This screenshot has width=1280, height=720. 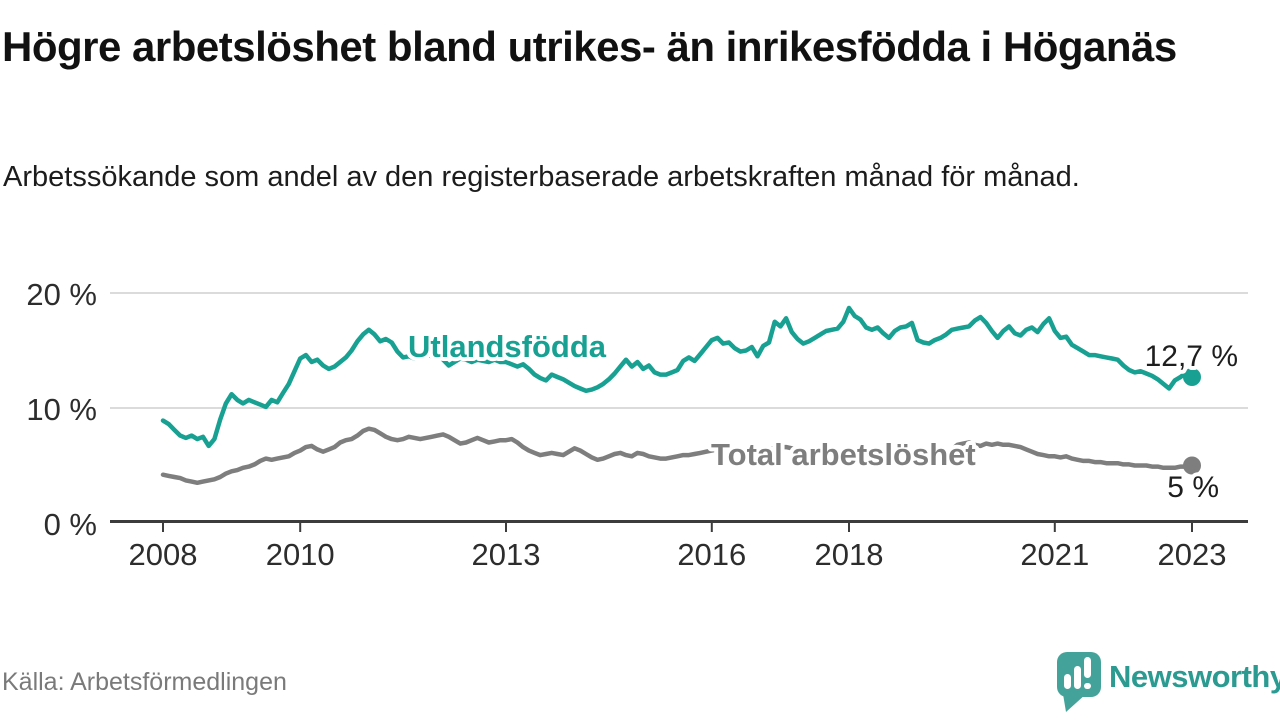 What do you see at coordinates (507, 346) in the screenshot?
I see `series-label-utlandsfodda: Utlandsfödda` at bounding box center [507, 346].